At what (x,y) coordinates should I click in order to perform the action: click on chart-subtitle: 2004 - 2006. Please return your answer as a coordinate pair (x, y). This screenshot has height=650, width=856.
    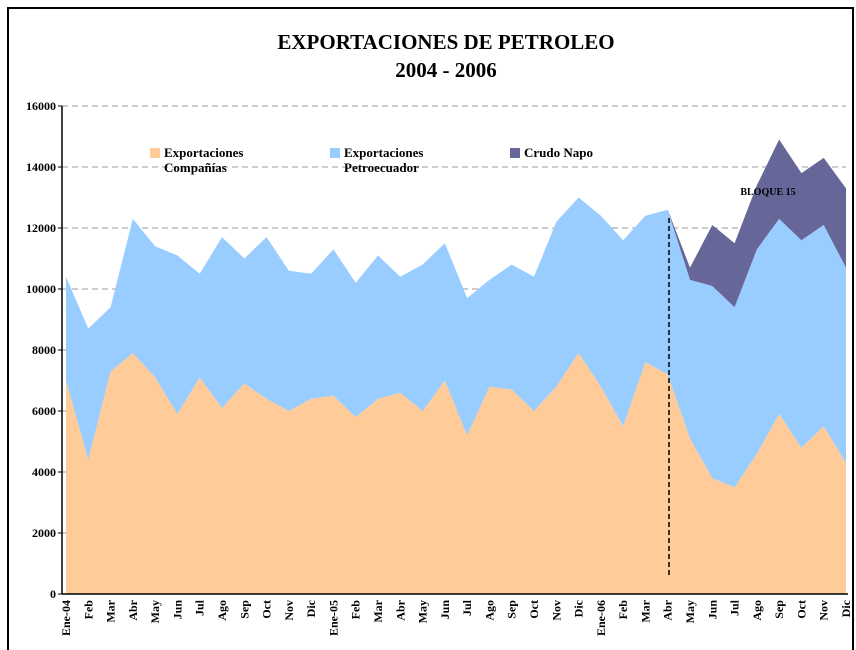
    Looking at the image, I should click on (446, 70).